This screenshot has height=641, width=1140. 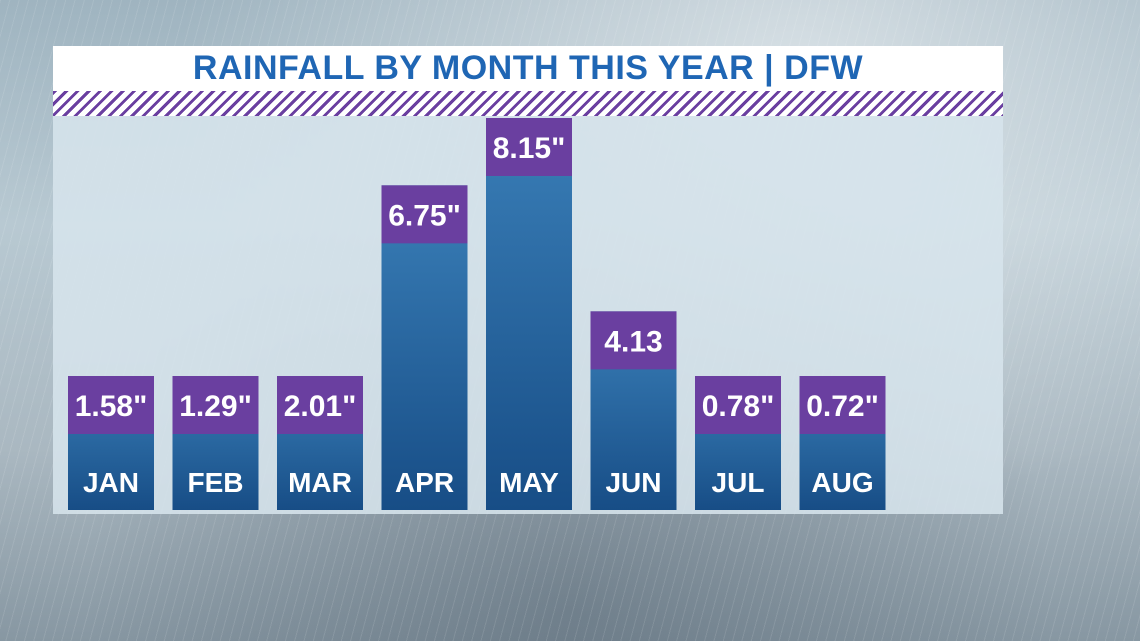 I want to click on category-label: MAR, so click(x=320, y=482).